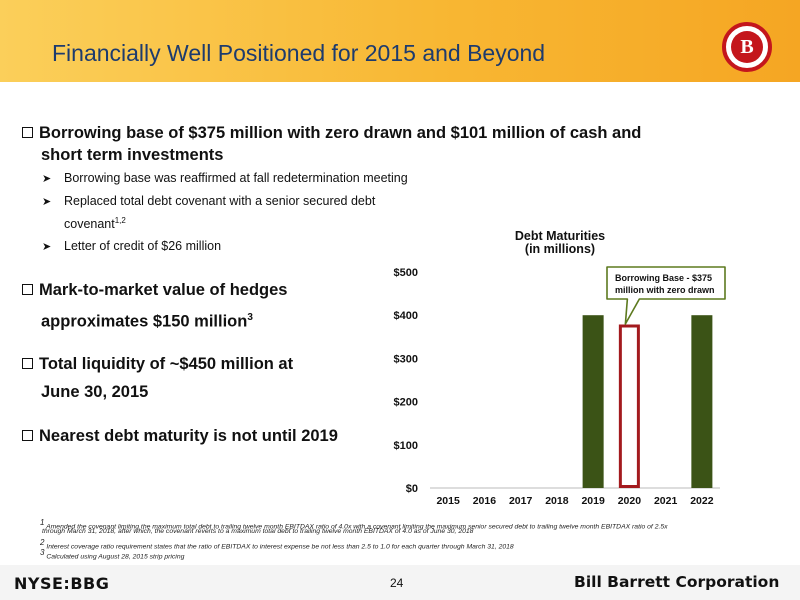 The image size is (800, 600). What do you see at coordinates (42, 522) in the screenshot?
I see `footnote-number: 1` at bounding box center [42, 522].